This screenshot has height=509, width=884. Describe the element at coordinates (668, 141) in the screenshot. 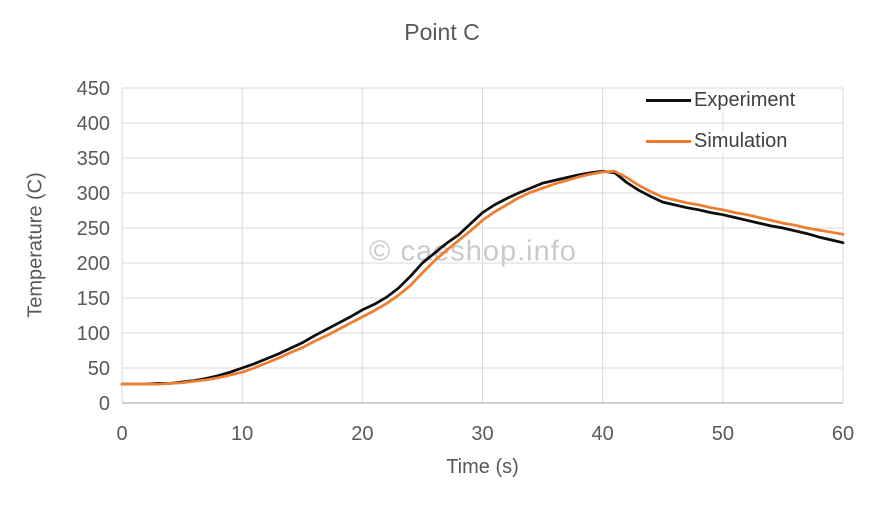

I see `simulation-line-swatch` at that location.